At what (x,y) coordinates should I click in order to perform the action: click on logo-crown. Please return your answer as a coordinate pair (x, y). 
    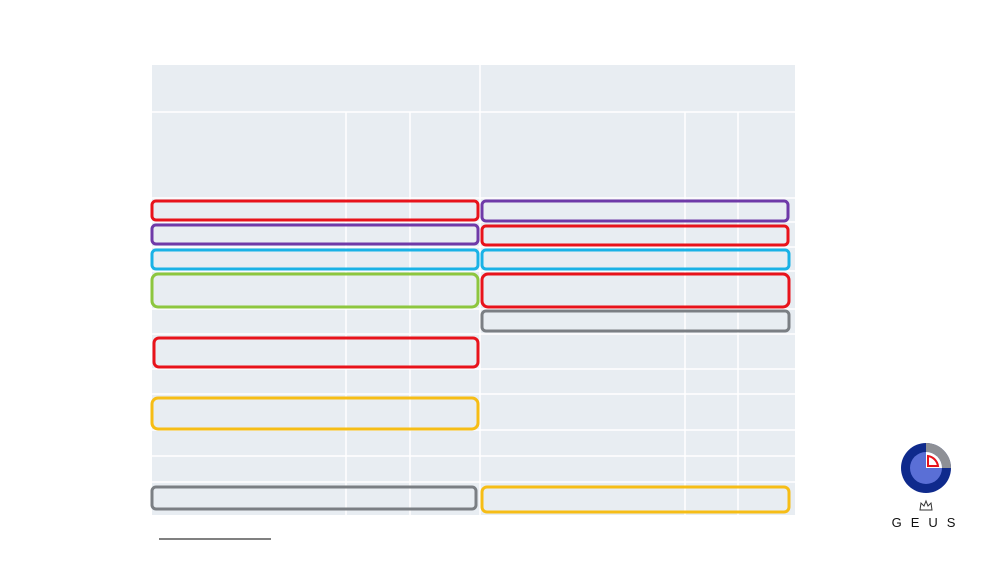
    Looking at the image, I should click on (926, 505).